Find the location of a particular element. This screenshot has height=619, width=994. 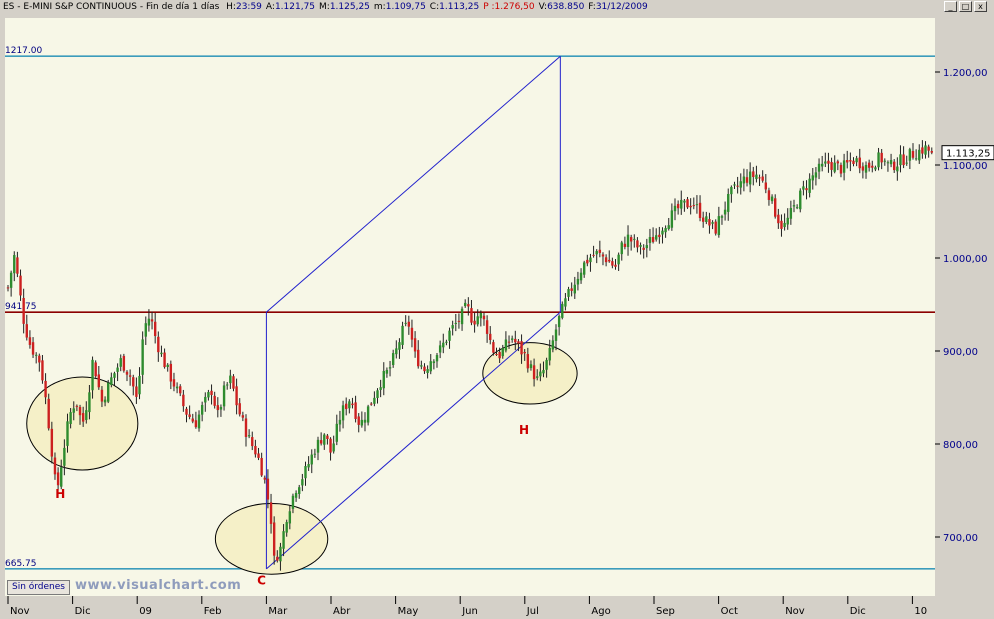

left-shoulder-ellipse is located at coordinates (82, 423).